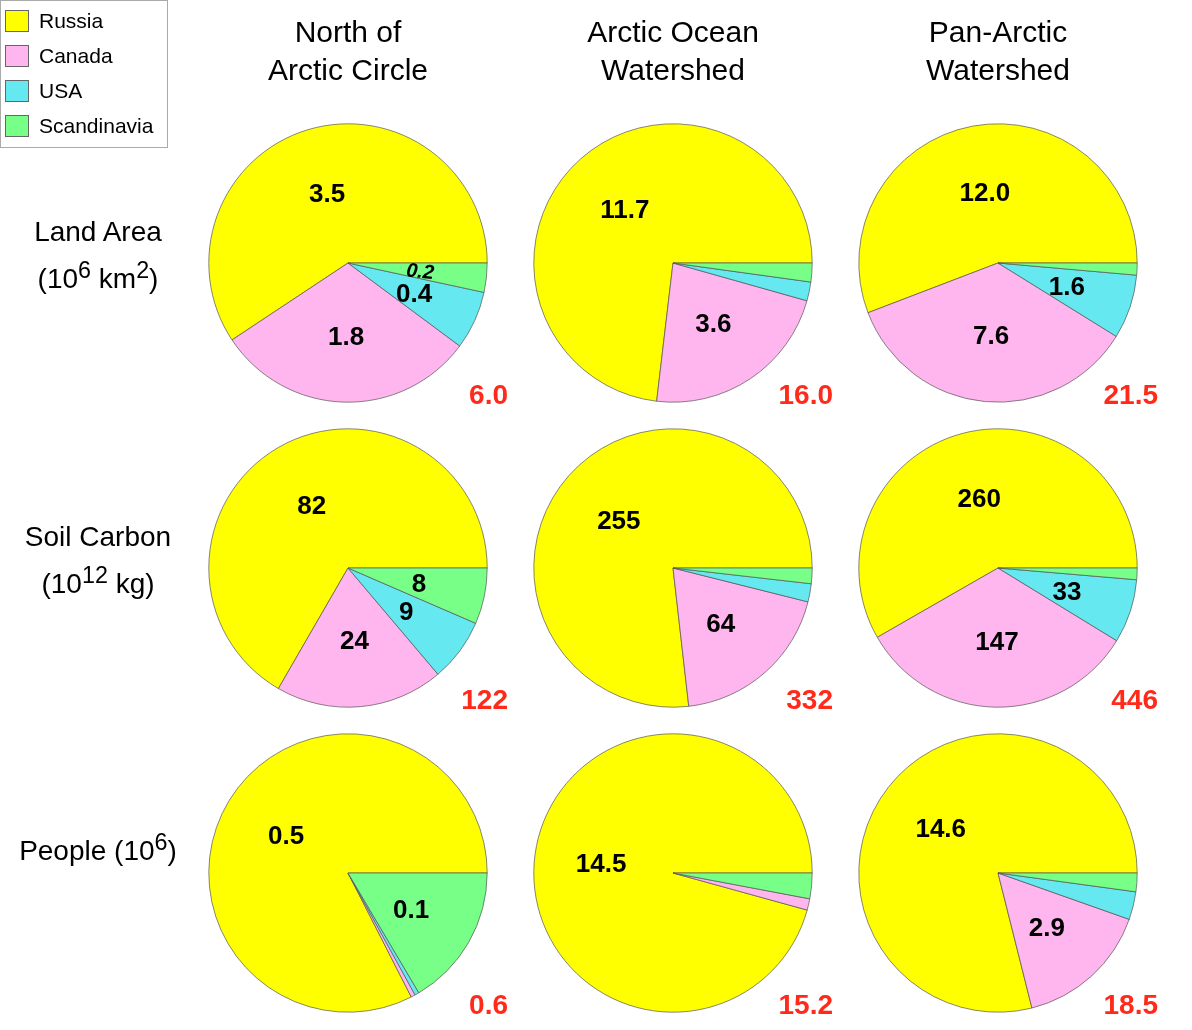 The image size is (1192, 1030). What do you see at coordinates (419, 582) in the screenshot?
I see `data-label: 8` at bounding box center [419, 582].